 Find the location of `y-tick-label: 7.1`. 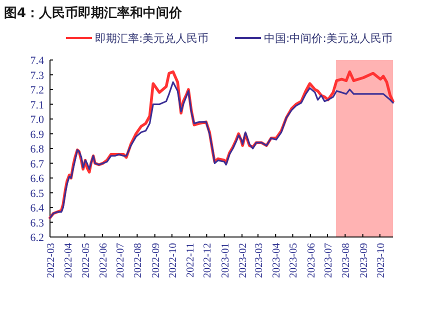

y-tick-label: 7.1 is located at coordinates (37, 105).